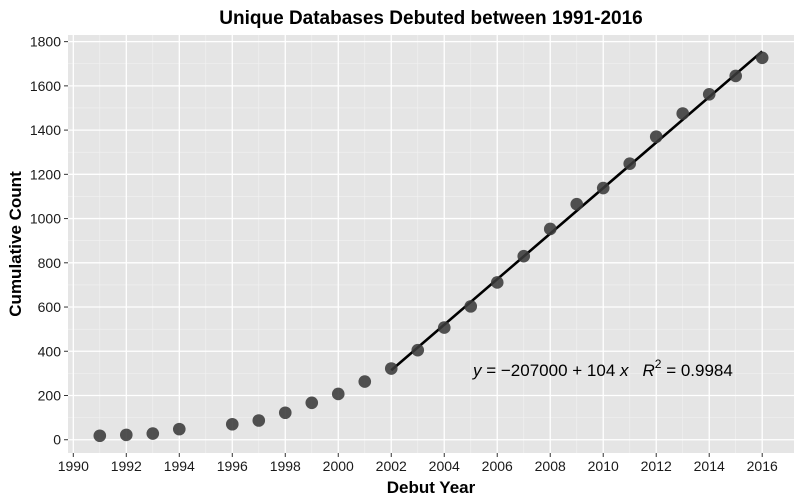 The width and height of the screenshot is (800, 500). What do you see at coordinates (624, 370) in the screenshot?
I see `annotation-x-symbol: x` at bounding box center [624, 370].